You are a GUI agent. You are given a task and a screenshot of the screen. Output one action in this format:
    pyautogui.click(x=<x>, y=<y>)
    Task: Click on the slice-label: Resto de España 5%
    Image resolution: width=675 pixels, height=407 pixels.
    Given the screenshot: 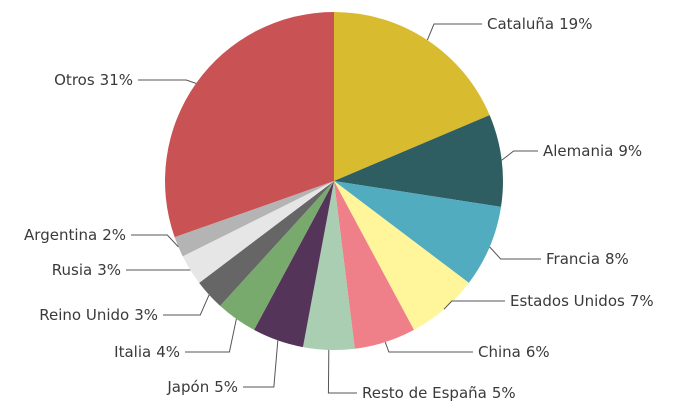 What is the action you would take?
    pyautogui.click(x=439, y=393)
    